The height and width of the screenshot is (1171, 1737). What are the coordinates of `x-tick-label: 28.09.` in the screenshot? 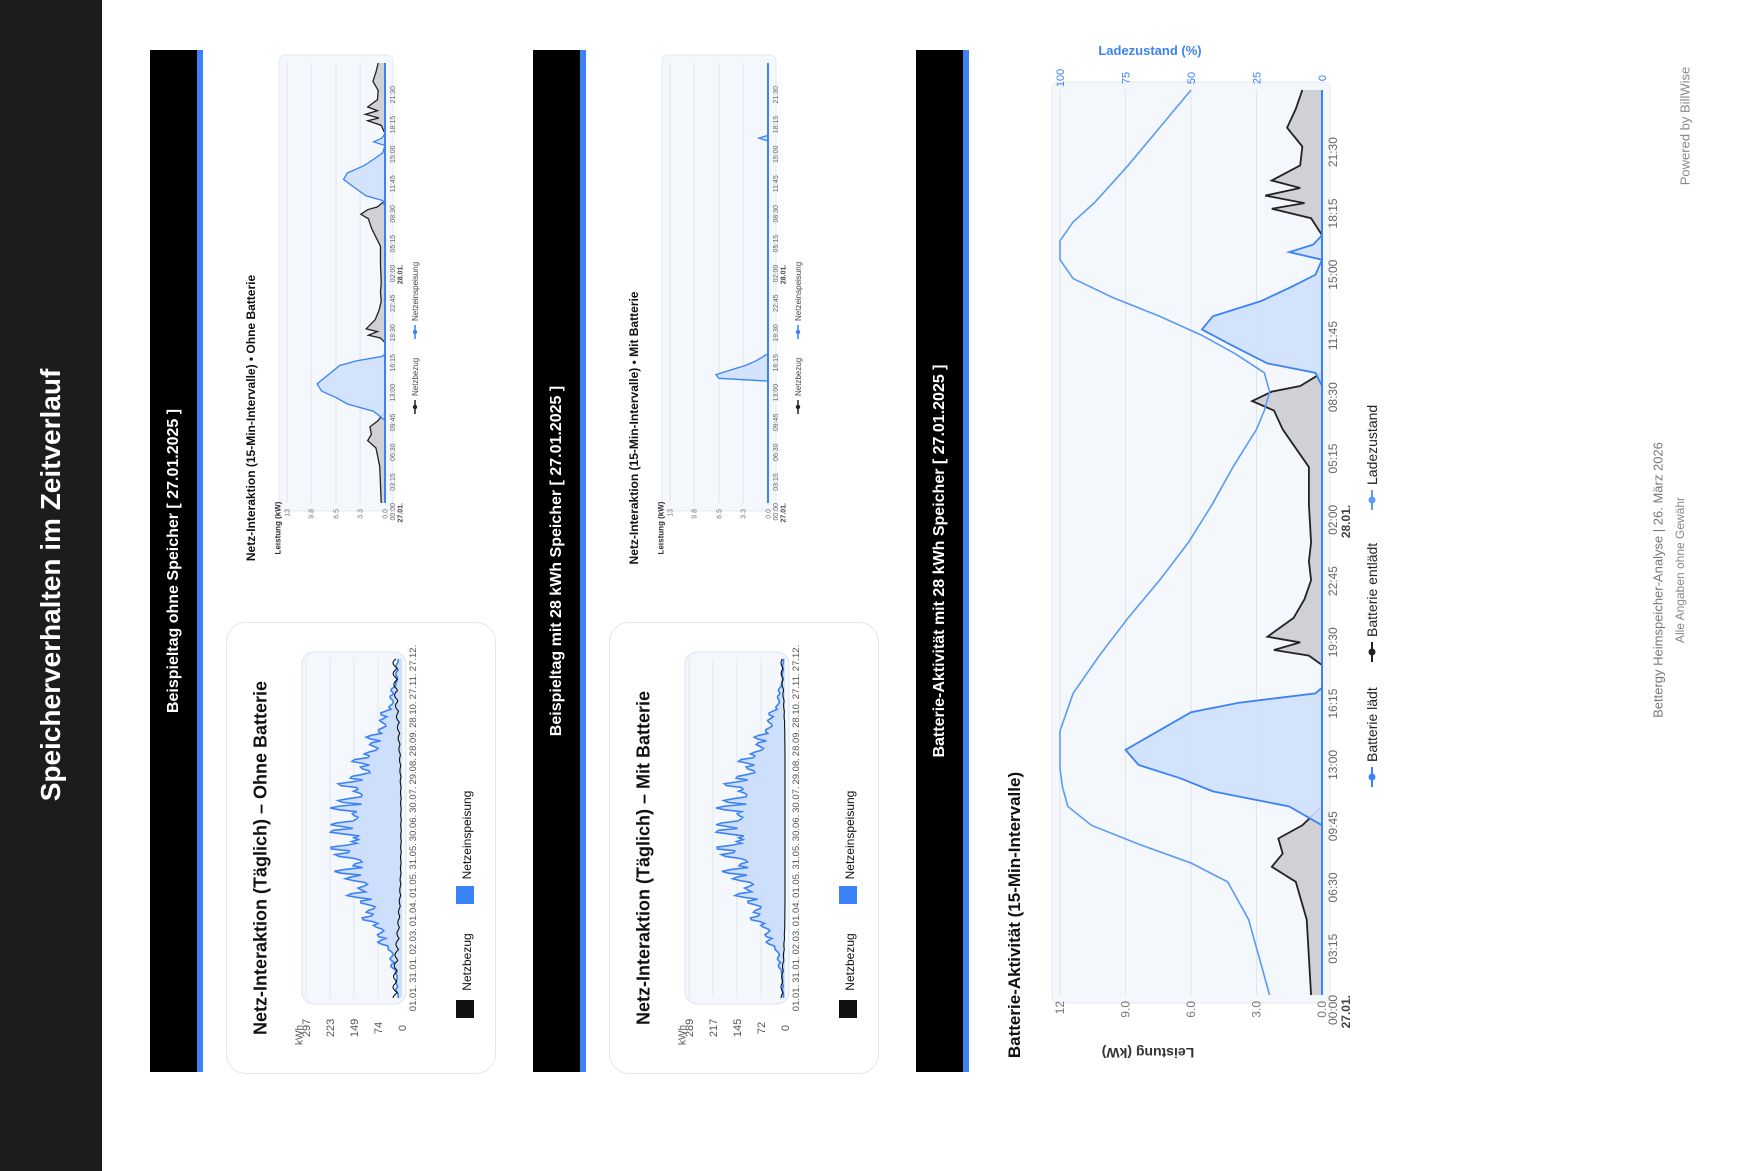 It's located at (796, 743).